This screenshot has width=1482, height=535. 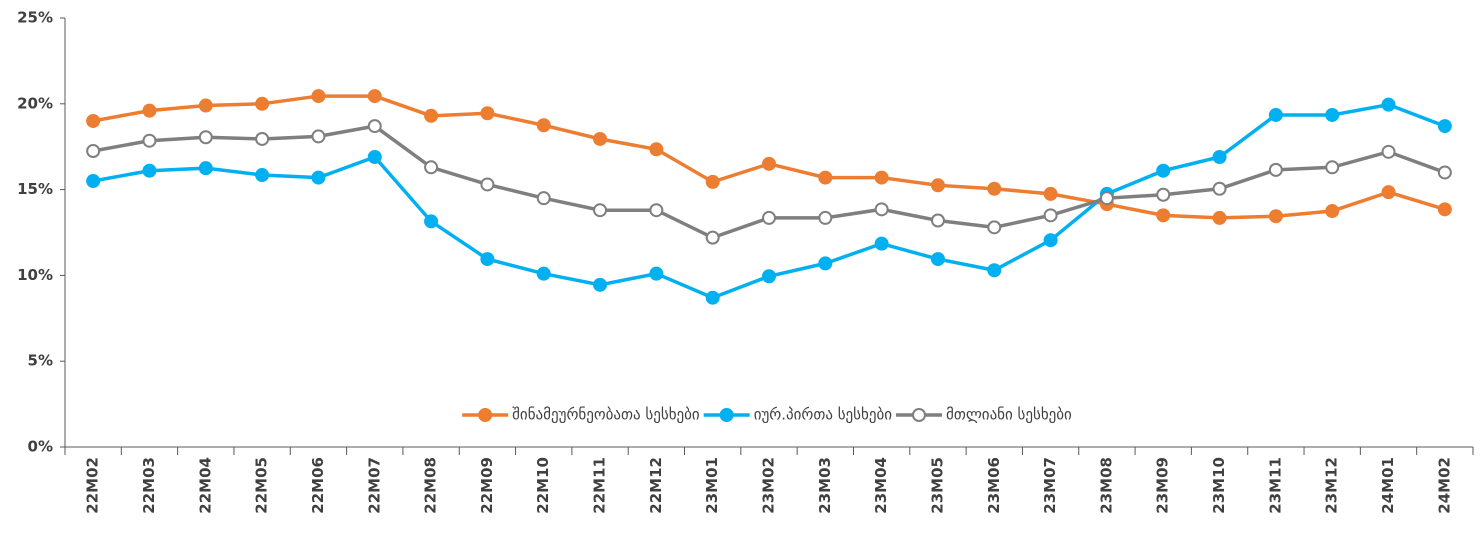 I want to click on x-tick-label: 23M10, so click(x=1219, y=485).